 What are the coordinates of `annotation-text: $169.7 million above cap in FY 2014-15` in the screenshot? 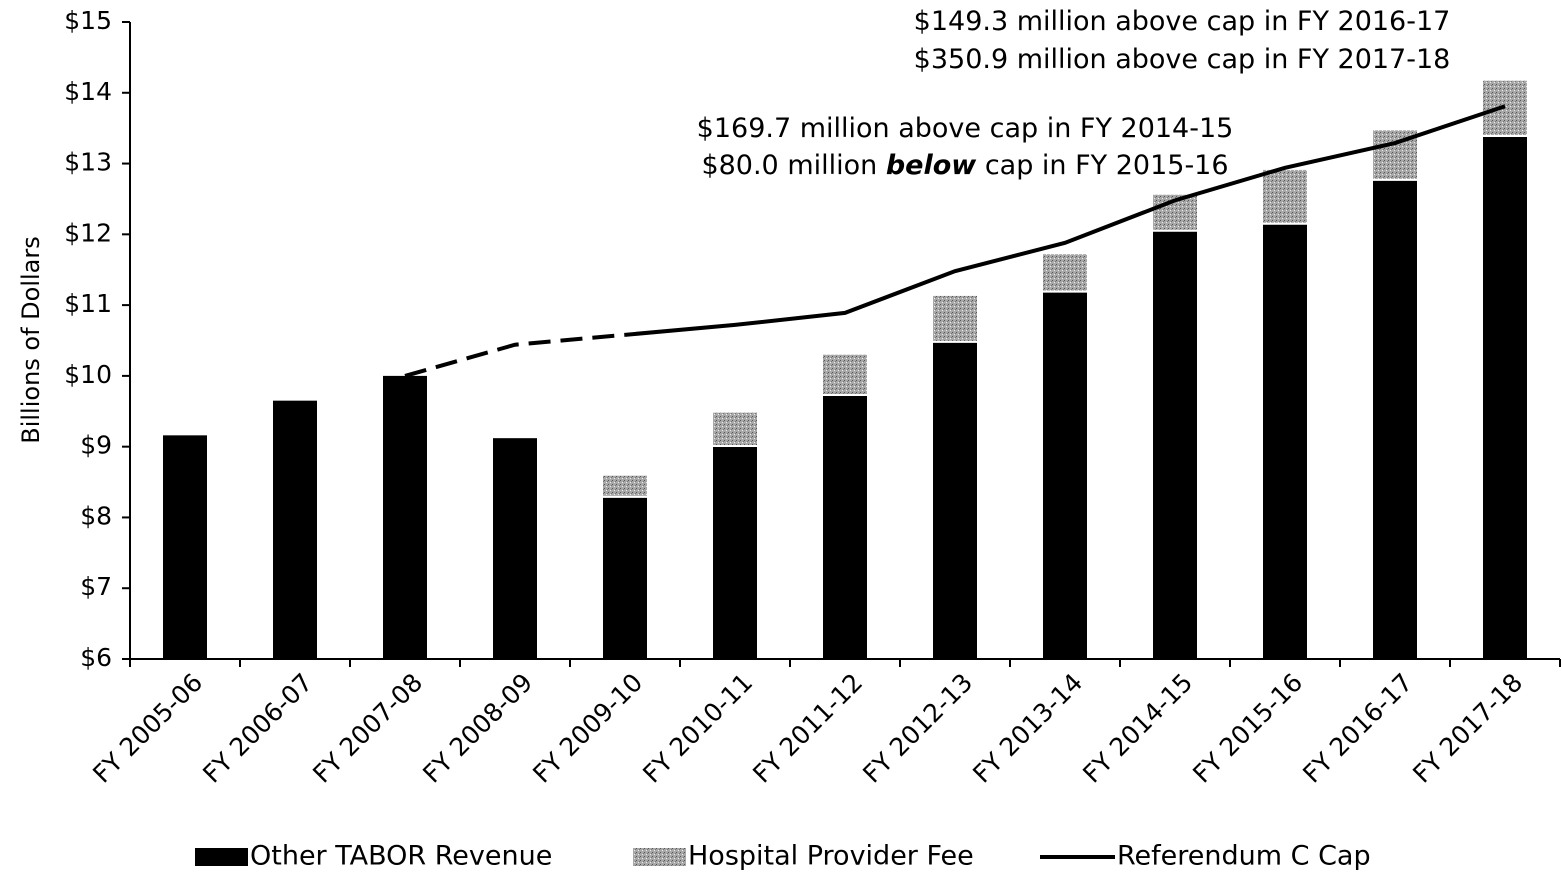 It's located at (965, 128).